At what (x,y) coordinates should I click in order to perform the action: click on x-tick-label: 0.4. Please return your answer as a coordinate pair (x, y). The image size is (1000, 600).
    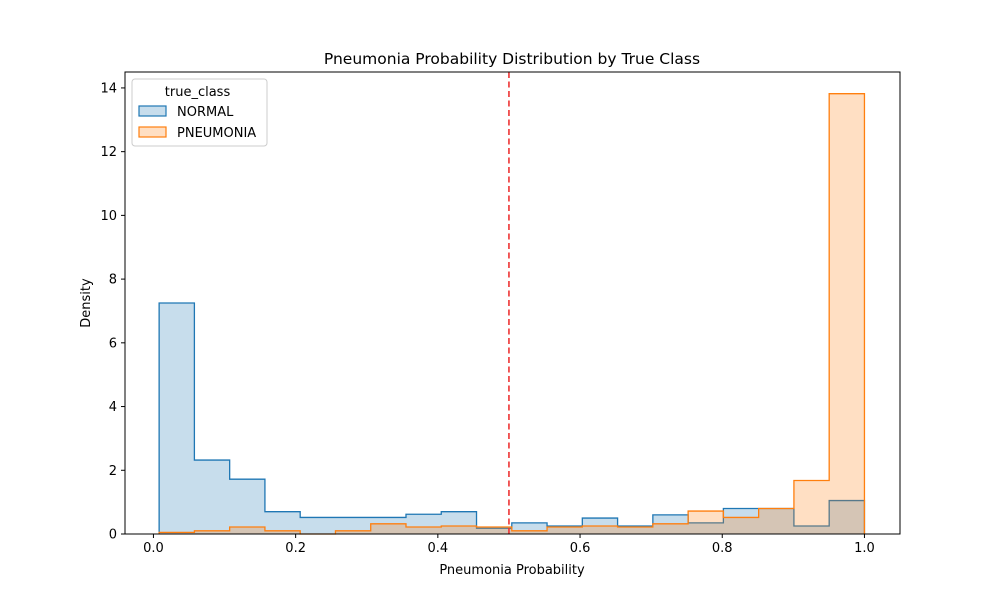
    Looking at the image, I should click on (438, 548).